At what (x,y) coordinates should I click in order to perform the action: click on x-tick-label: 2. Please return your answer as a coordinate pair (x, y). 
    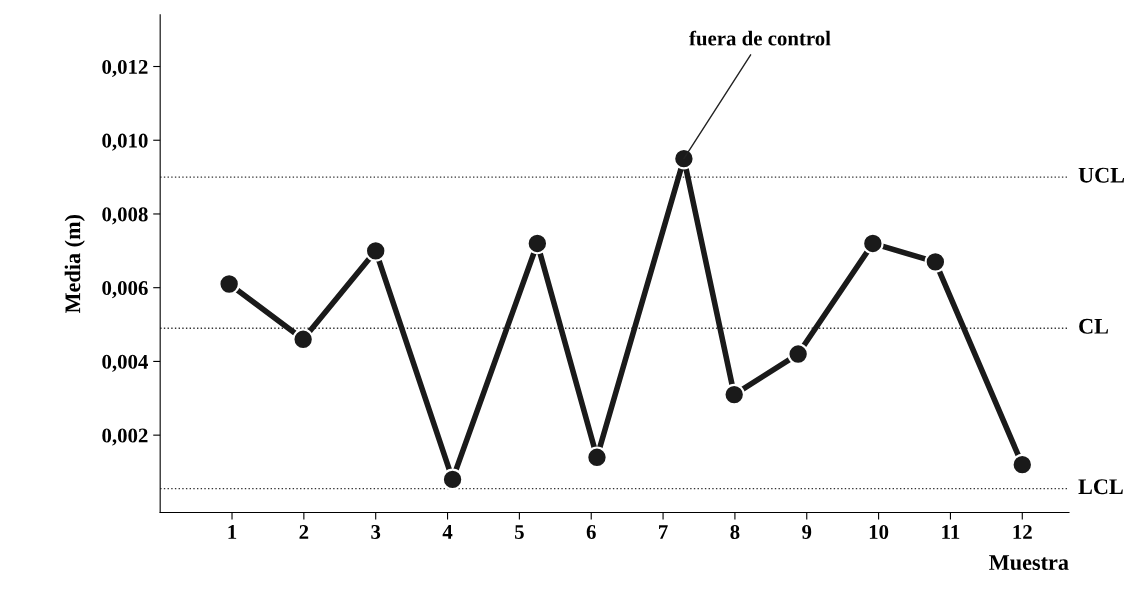
    Looking at the image, I should click on (304, 532).